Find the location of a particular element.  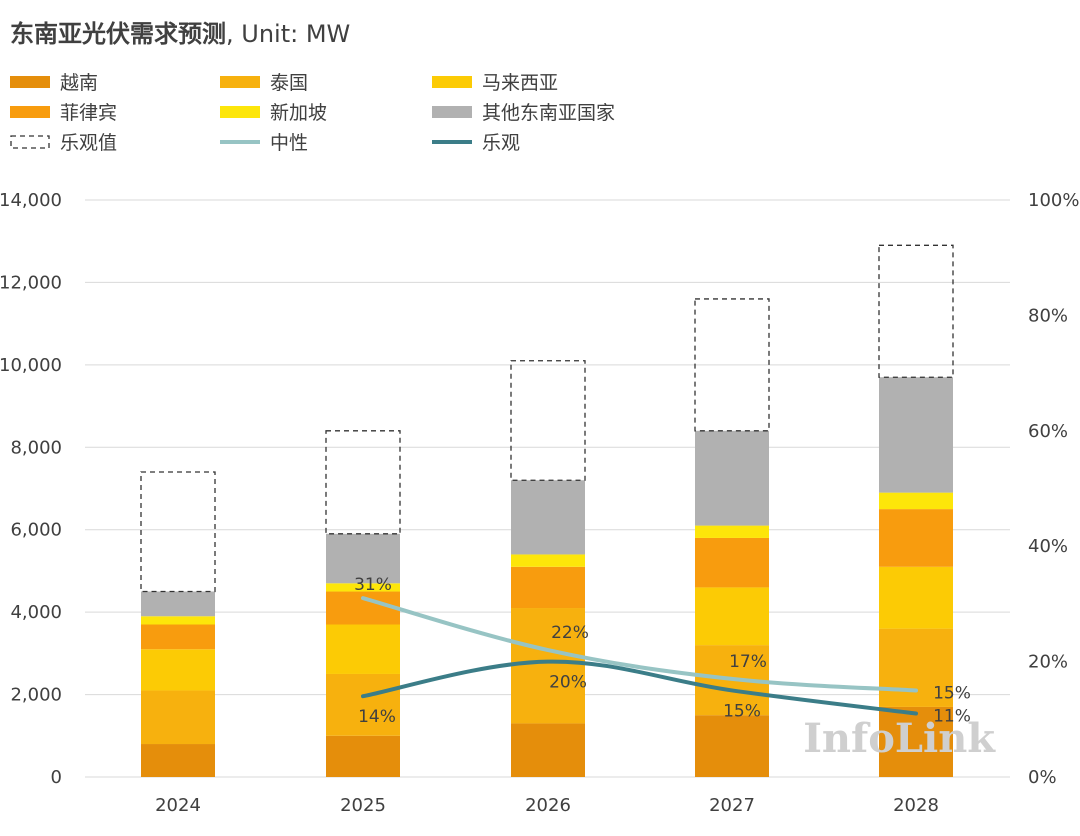

chart-title-unit: , Unit: MW is located at coordinates (288, 34).